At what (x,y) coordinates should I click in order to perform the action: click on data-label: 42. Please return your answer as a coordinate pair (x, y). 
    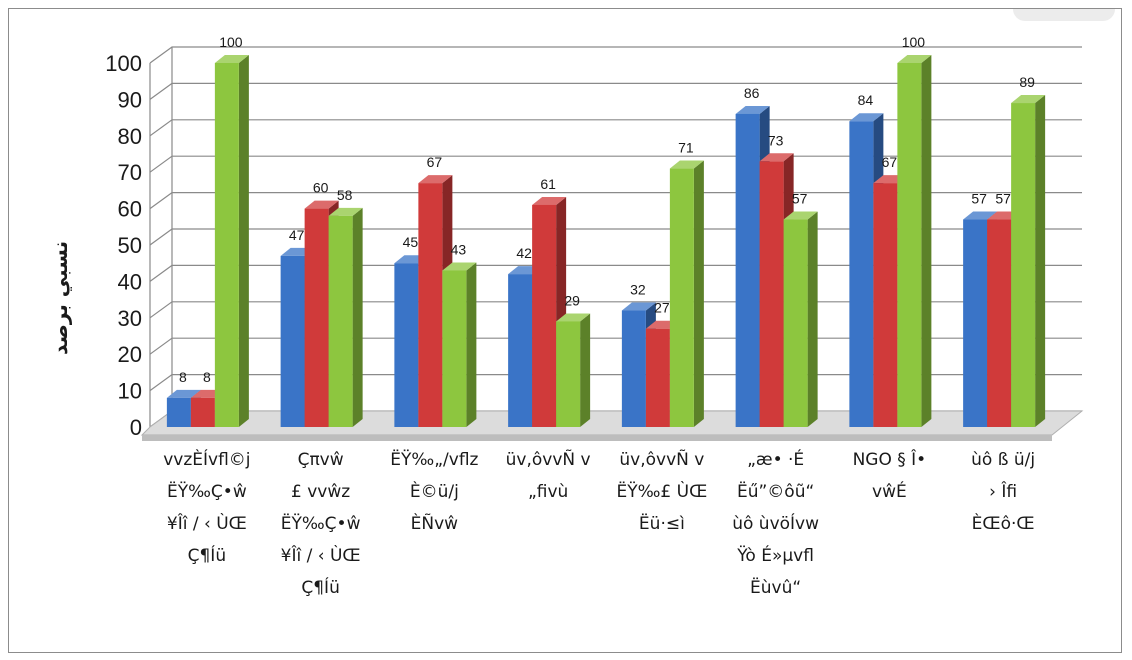
    Looking at the image, I should click on (524, 253).